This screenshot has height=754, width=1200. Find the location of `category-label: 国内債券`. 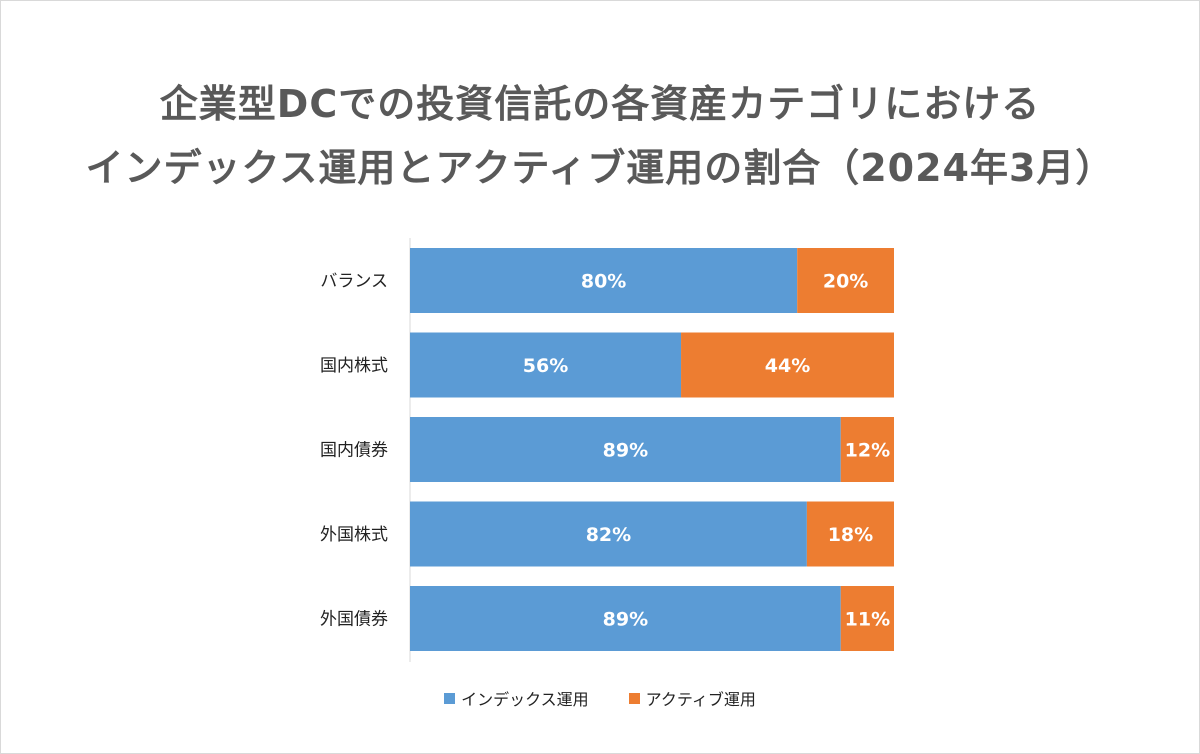

category-label: 国内債券 is located at coordinates (354, 451).